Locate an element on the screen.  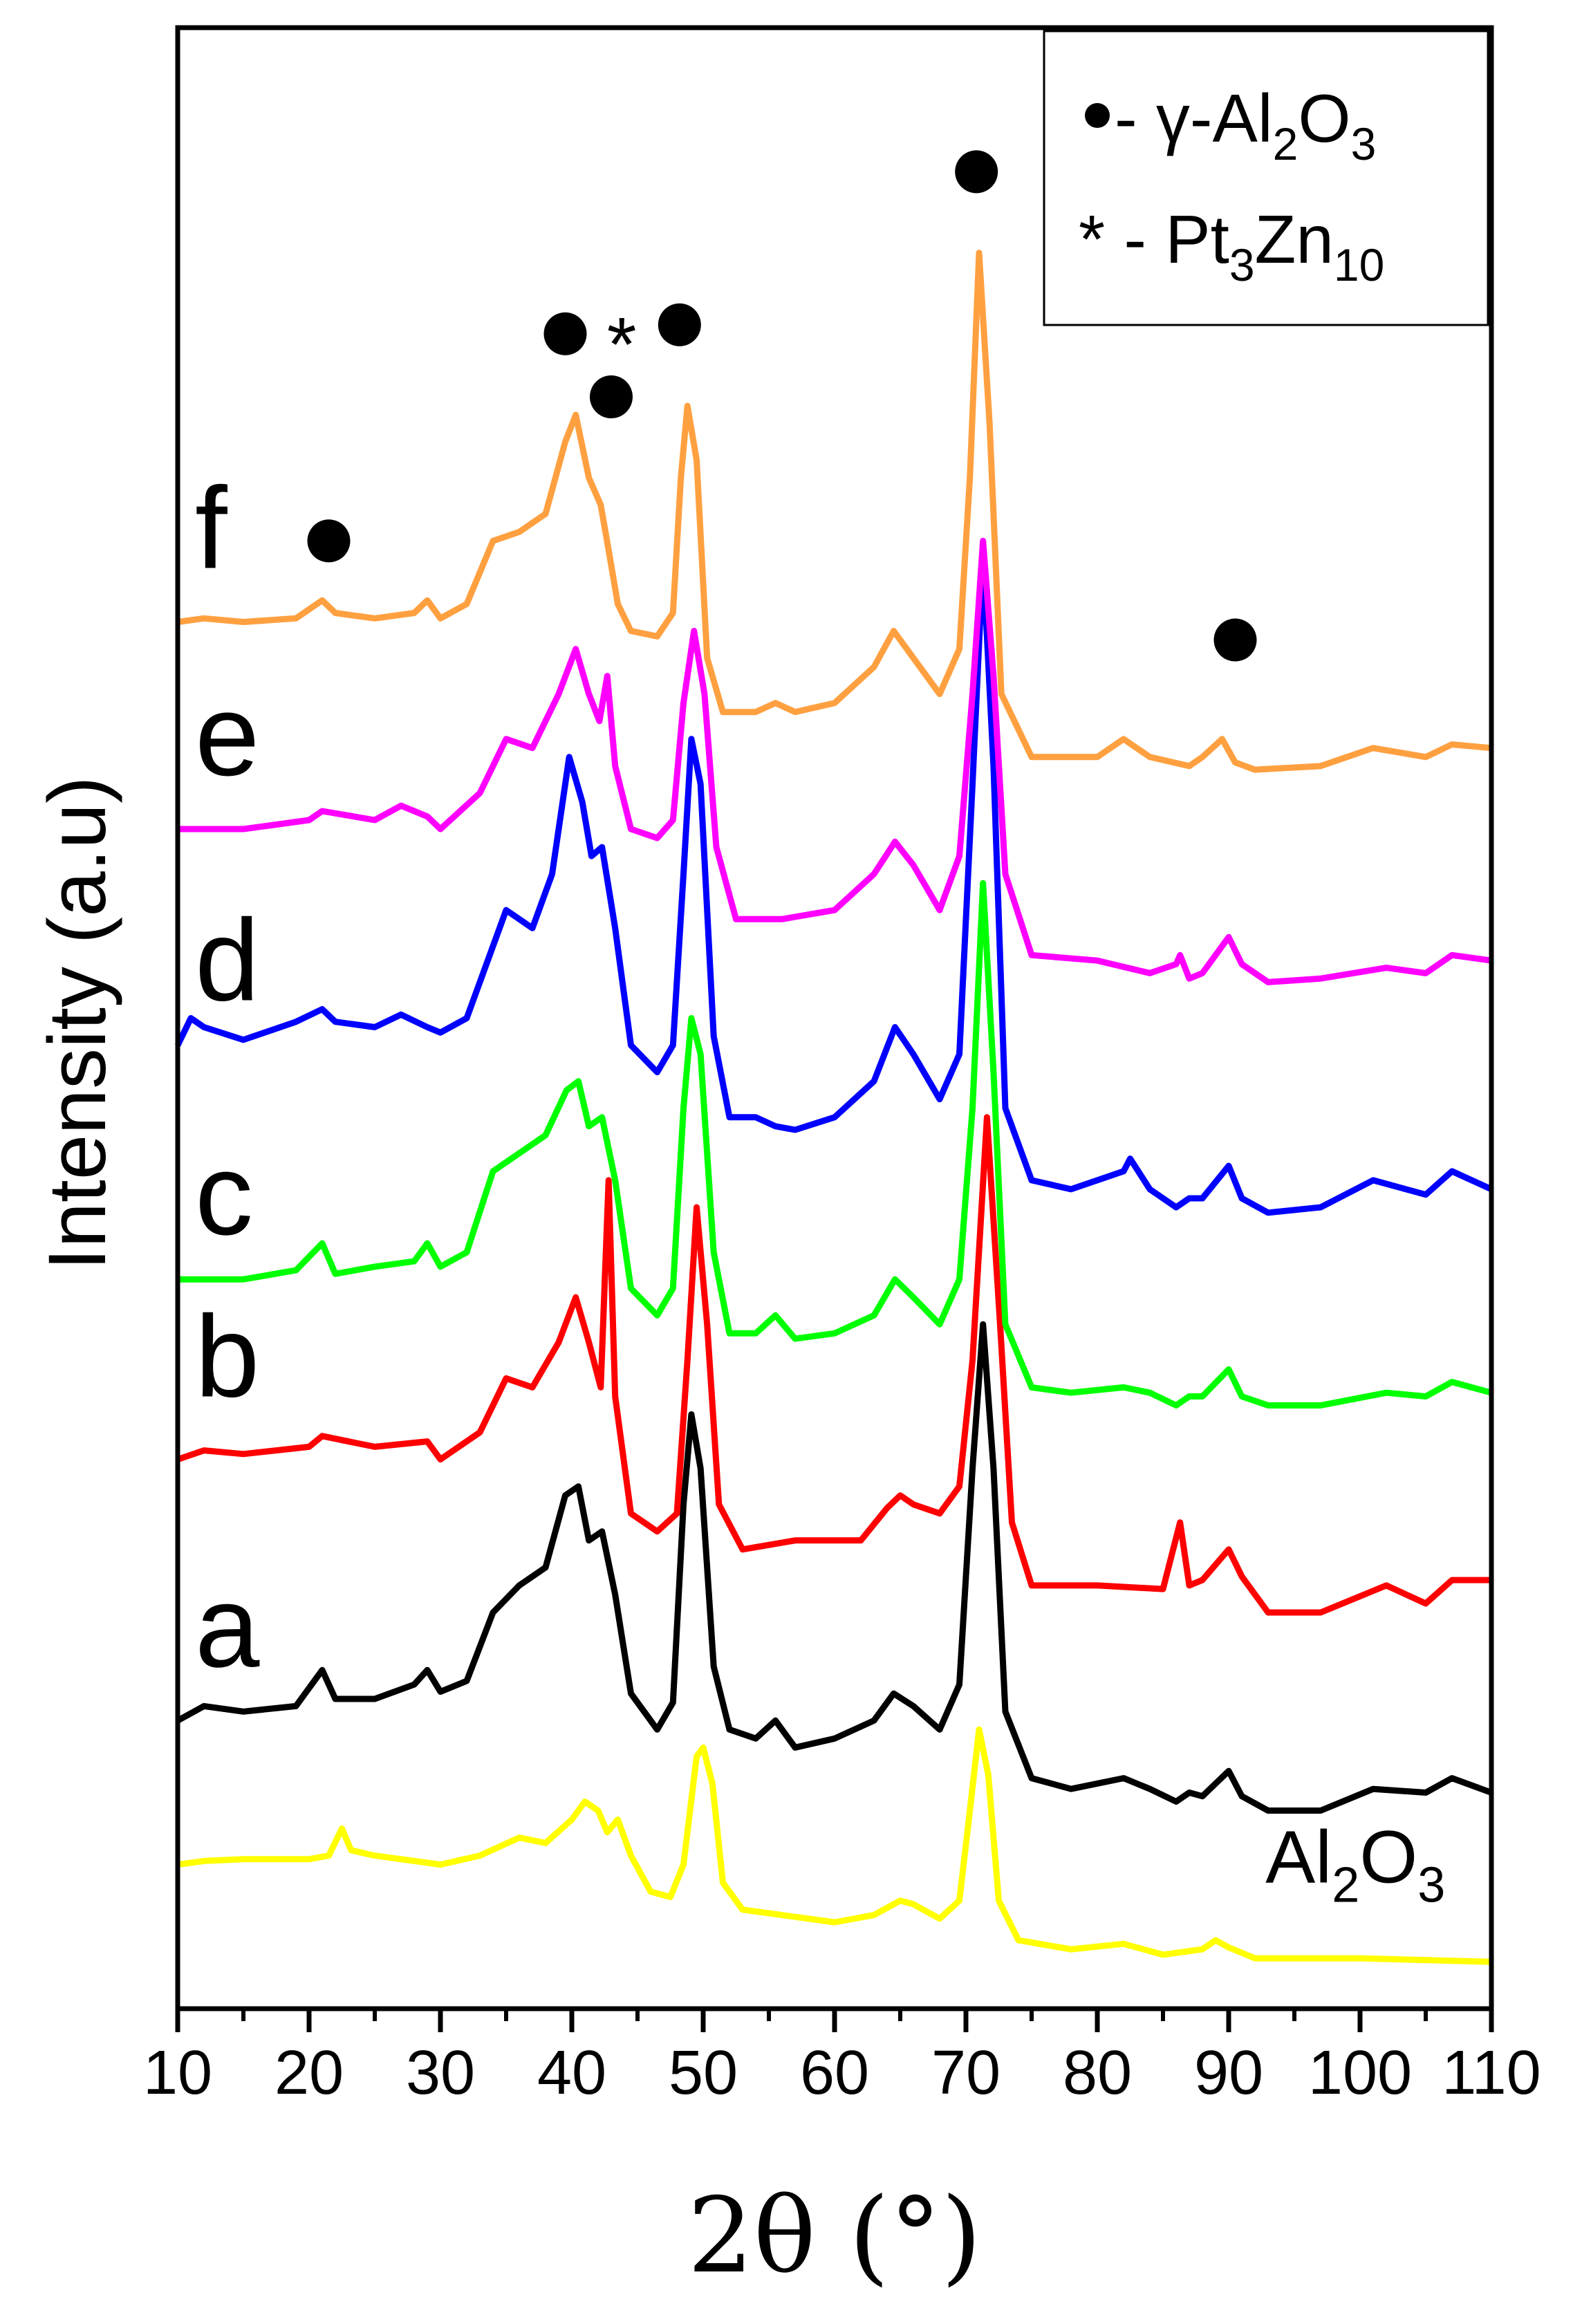
x-tick-label-40: 40 is located at coordinates (571, 2073).